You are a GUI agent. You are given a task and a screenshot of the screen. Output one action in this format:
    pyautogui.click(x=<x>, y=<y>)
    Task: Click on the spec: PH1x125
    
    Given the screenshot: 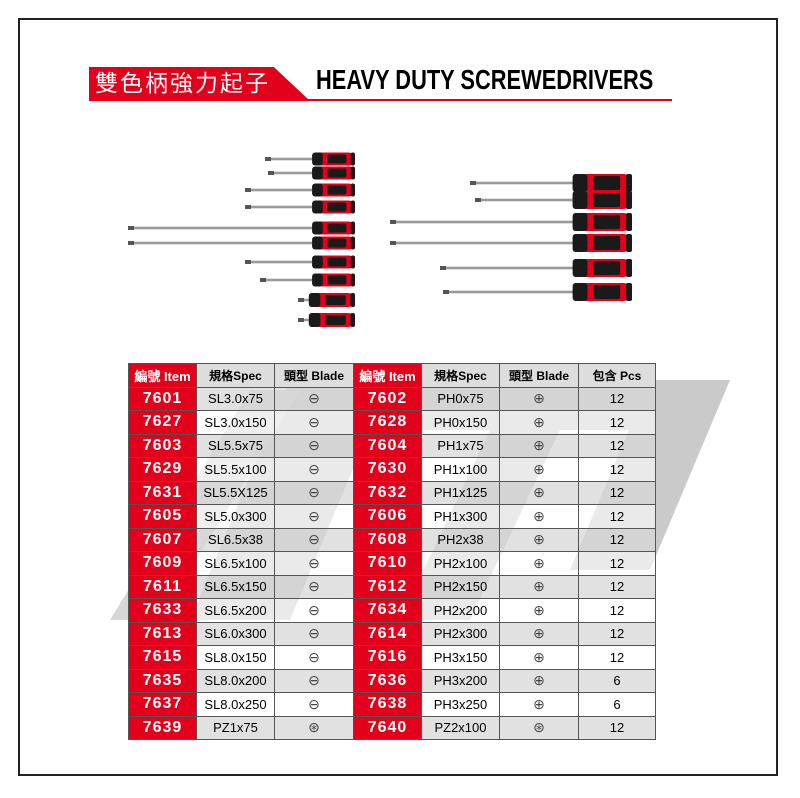 What is the action you would take?
    pyautogui.click(x=460, y=492)
    